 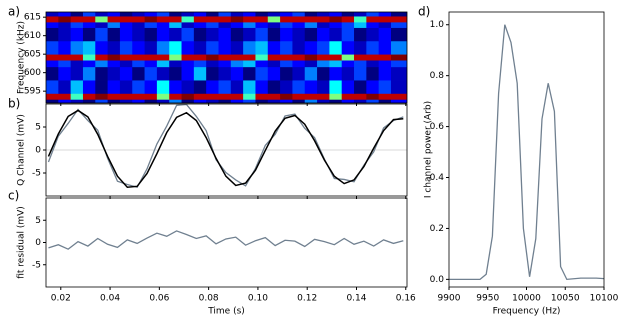 What do you see at coordinates (429, 149) in the screenshot?
I see `y-axis-label: I channel power (Arb)` at bounding box center [429, 149].